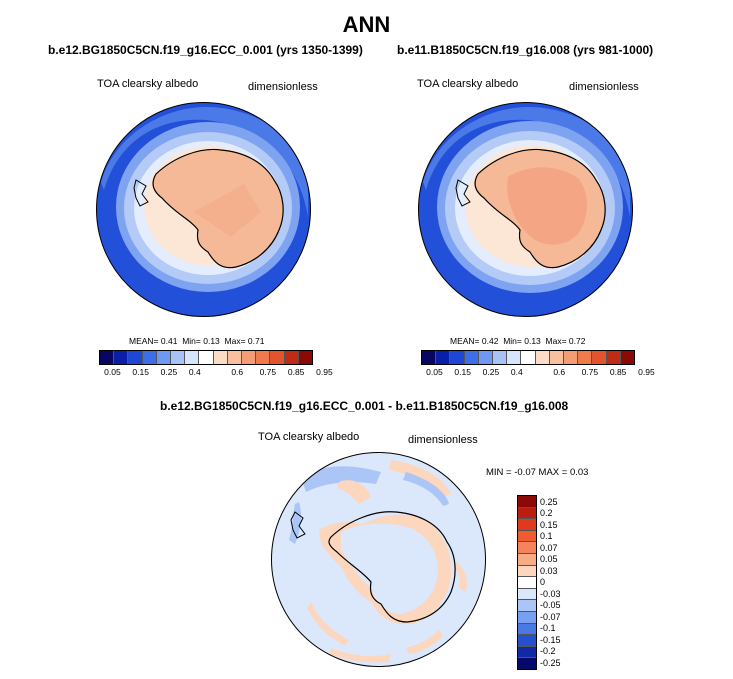 The width and height of the screenshot is (733, 679). What do you see at coordinates (543, 582) in the screenshot?
I see `colorbar-tick-label: 0` at bounding box center [543, 582].